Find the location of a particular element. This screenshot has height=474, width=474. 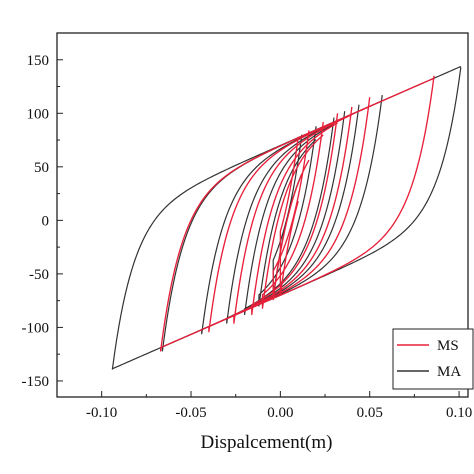

legend-label-ms: MS is located at coordinates (448, 346).